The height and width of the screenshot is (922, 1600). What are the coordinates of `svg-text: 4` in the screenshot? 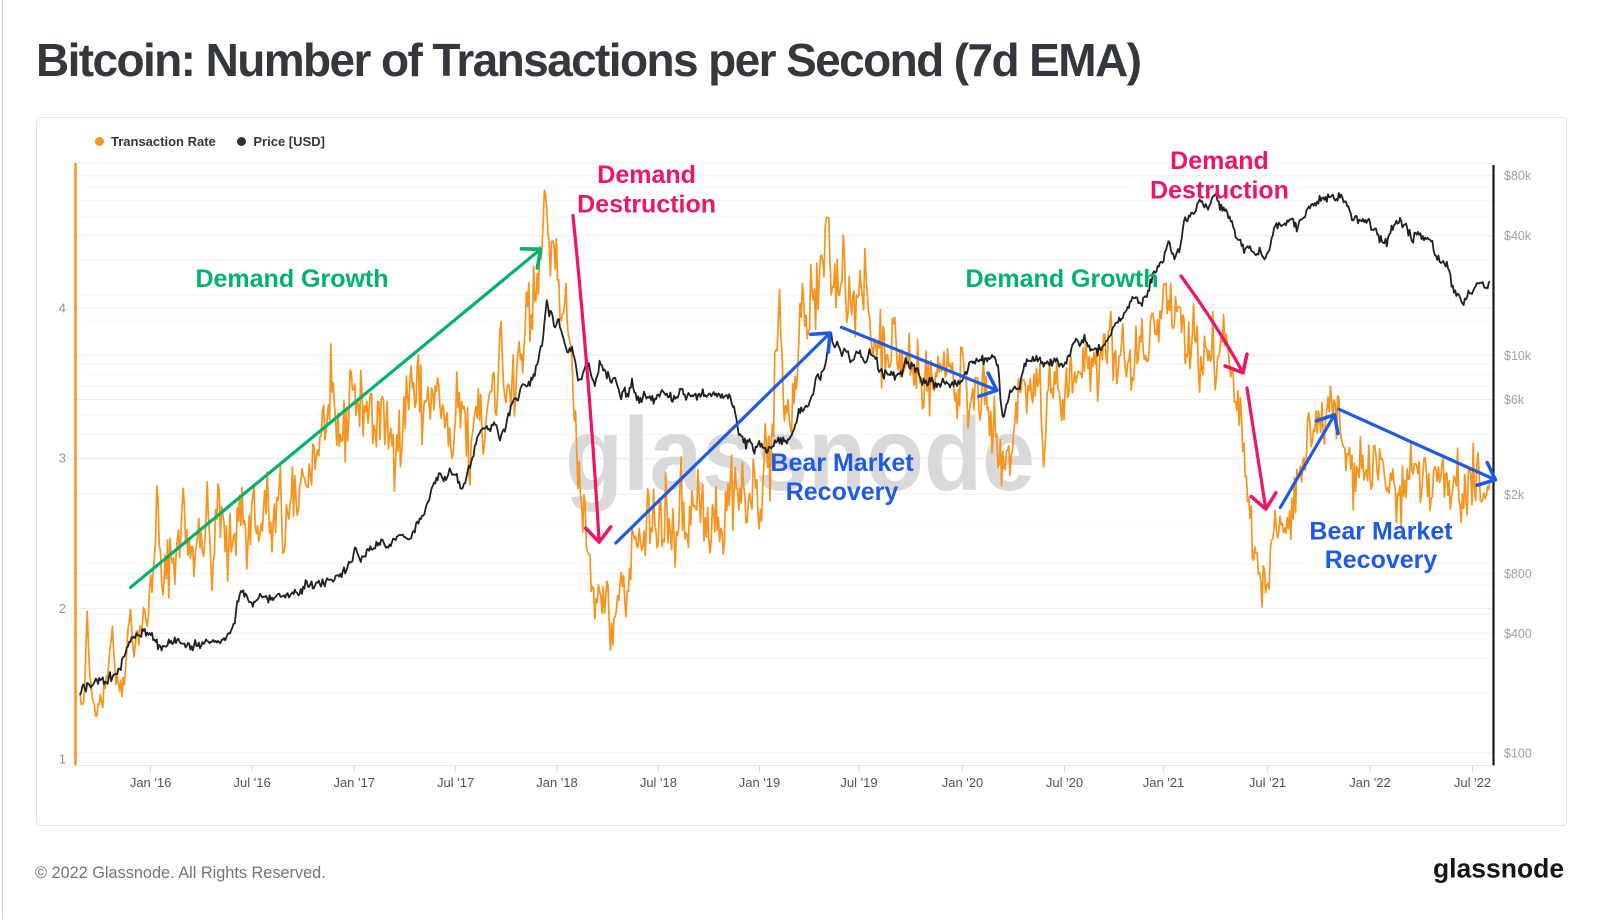 It's located at (62, 307).